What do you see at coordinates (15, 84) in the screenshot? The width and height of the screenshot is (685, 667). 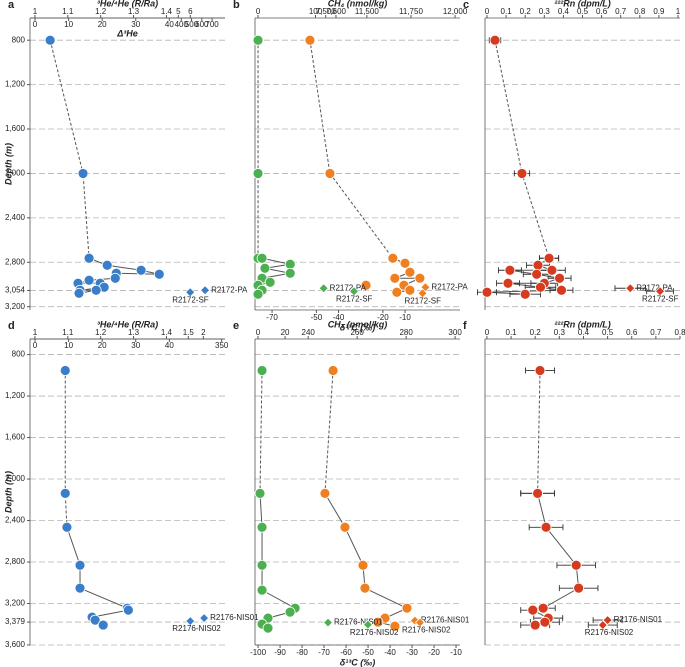 I see `y-tick-label: 1,200` at bounding box center [15, 84].